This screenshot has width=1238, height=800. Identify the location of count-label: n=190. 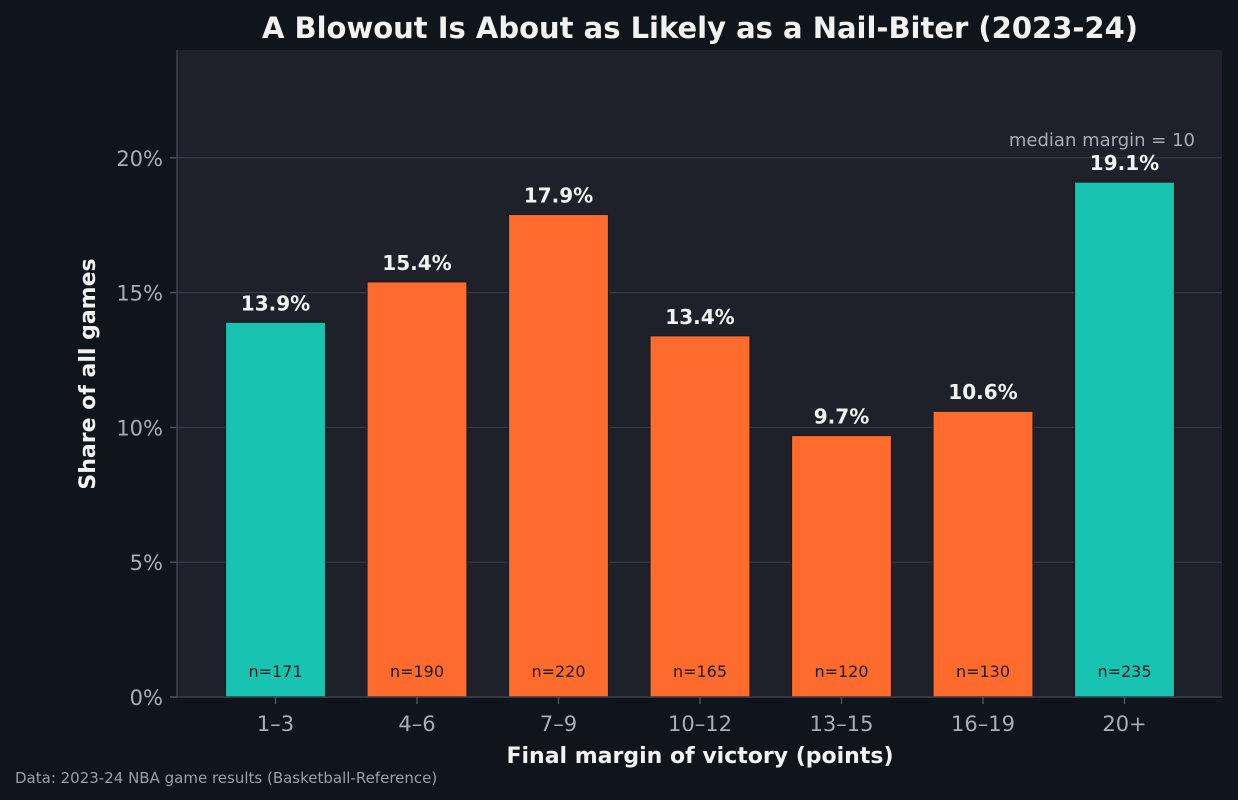
(417, 671).